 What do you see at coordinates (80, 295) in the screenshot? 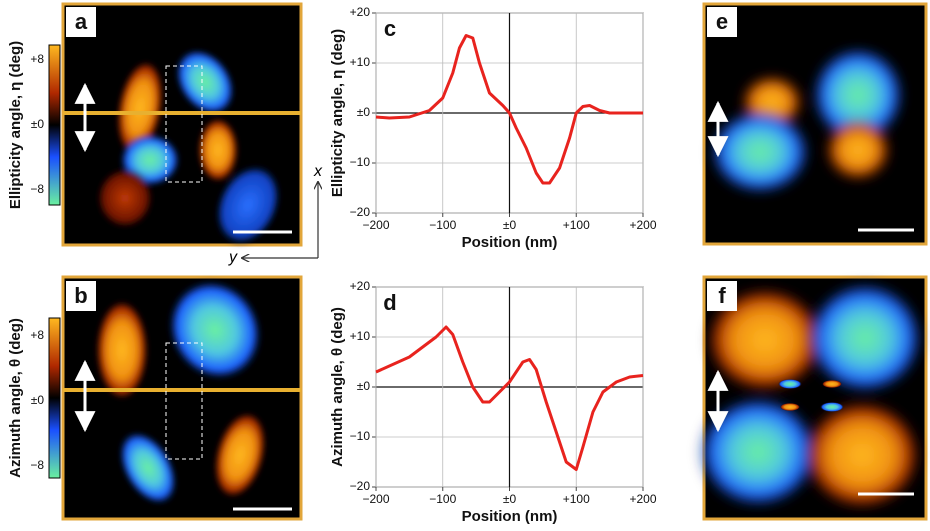
I see `panel-label: b` at bounding box center [80, 295].